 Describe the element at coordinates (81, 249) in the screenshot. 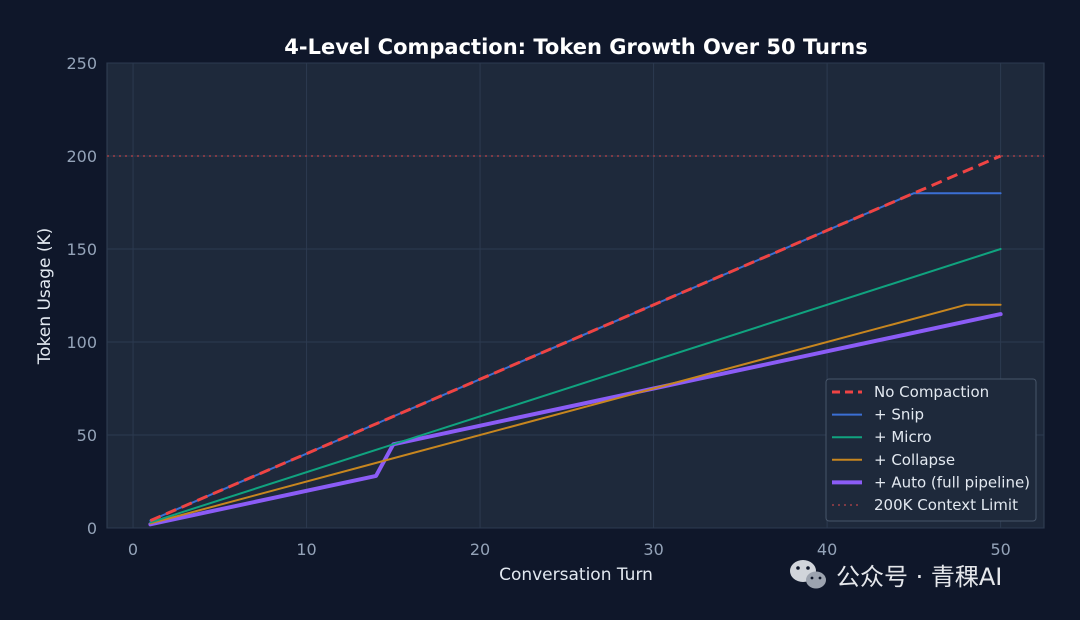

I see `y-tick-label: 150` at that location.